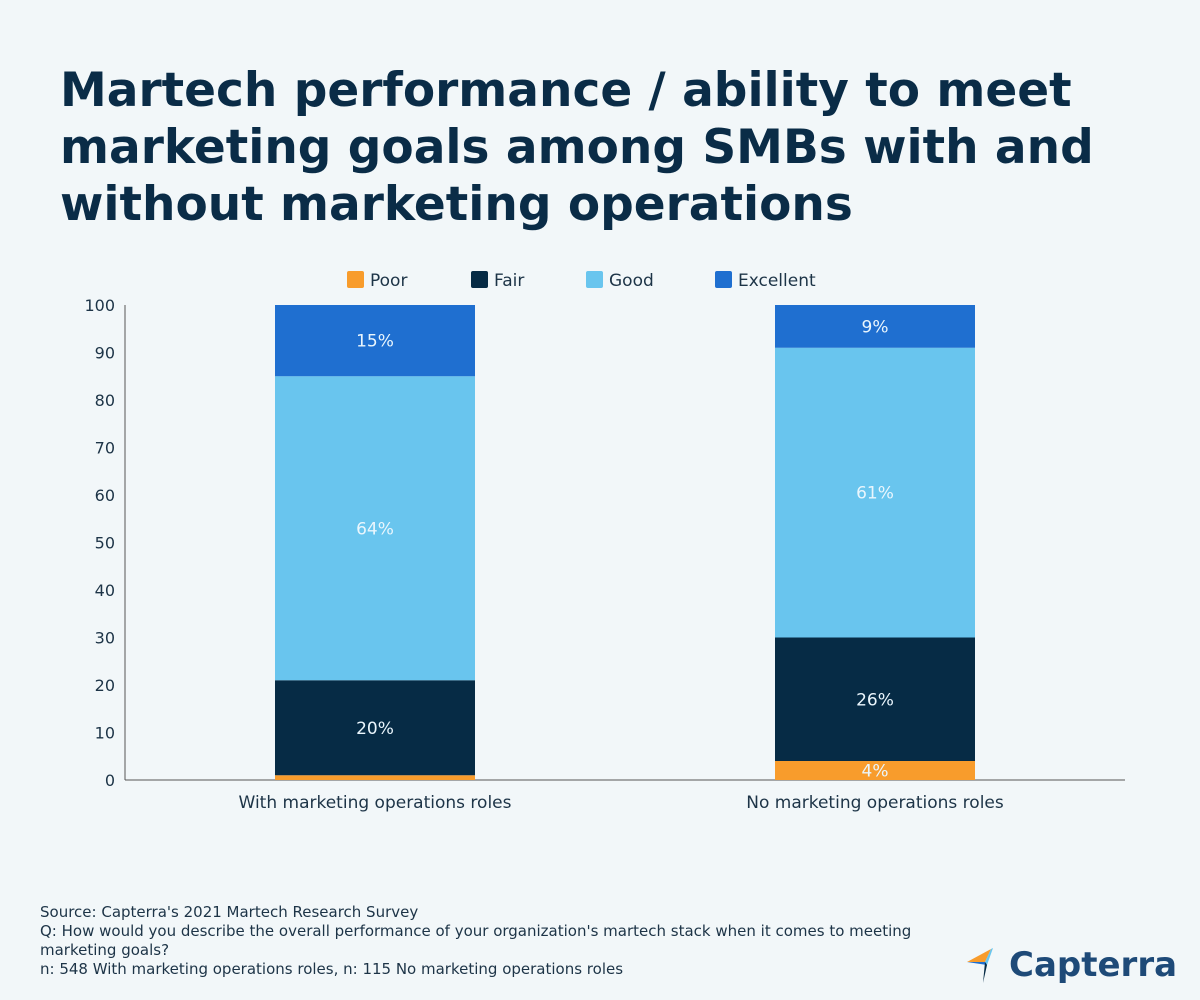 The height and width of the screenshot is (1000, 1200). I want to click on y-tick-label: 40, so click(105, 590).